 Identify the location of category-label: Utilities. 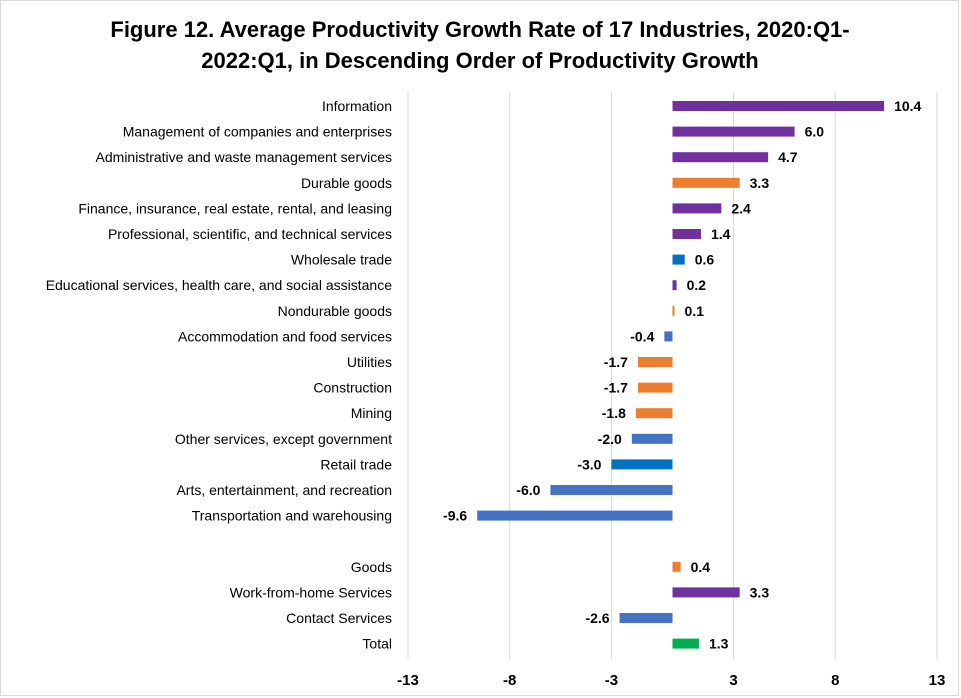
(369, 362).